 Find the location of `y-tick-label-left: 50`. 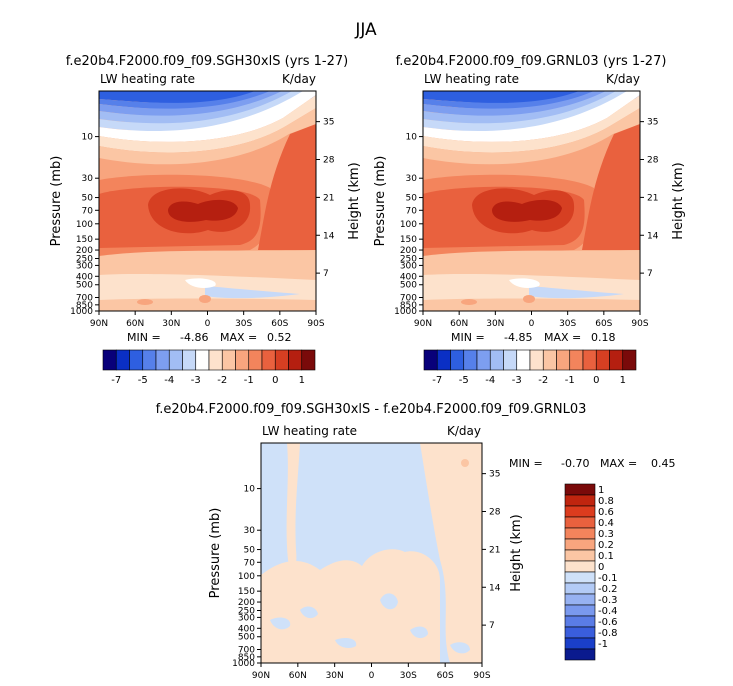

y-tick-label-left: 50 is located at coordinates (88, 199).